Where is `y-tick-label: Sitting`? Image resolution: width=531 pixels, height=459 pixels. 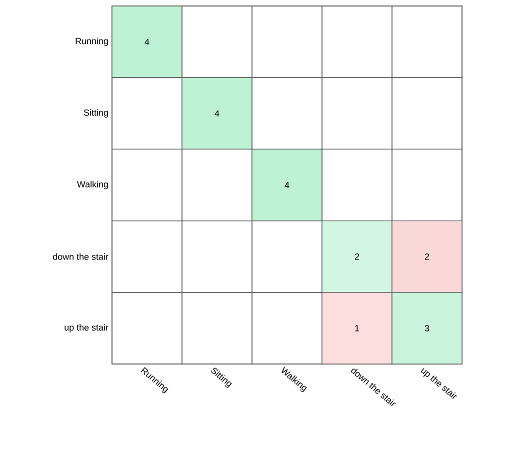
y-tick-label: Sitting is located at coordinates (96, 113).